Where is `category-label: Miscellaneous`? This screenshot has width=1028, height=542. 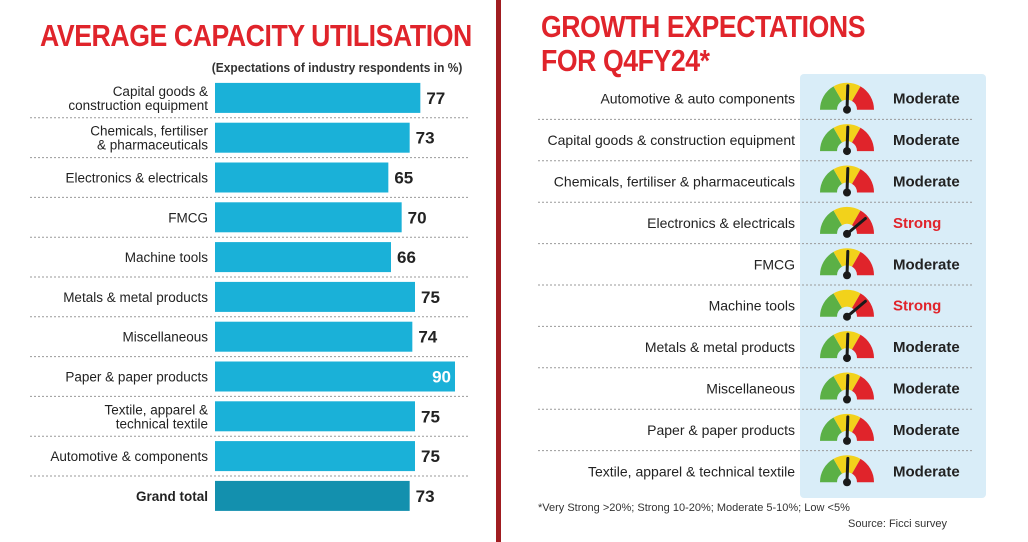
category-label: Miscellaneous is located at coordinates (165, 337).